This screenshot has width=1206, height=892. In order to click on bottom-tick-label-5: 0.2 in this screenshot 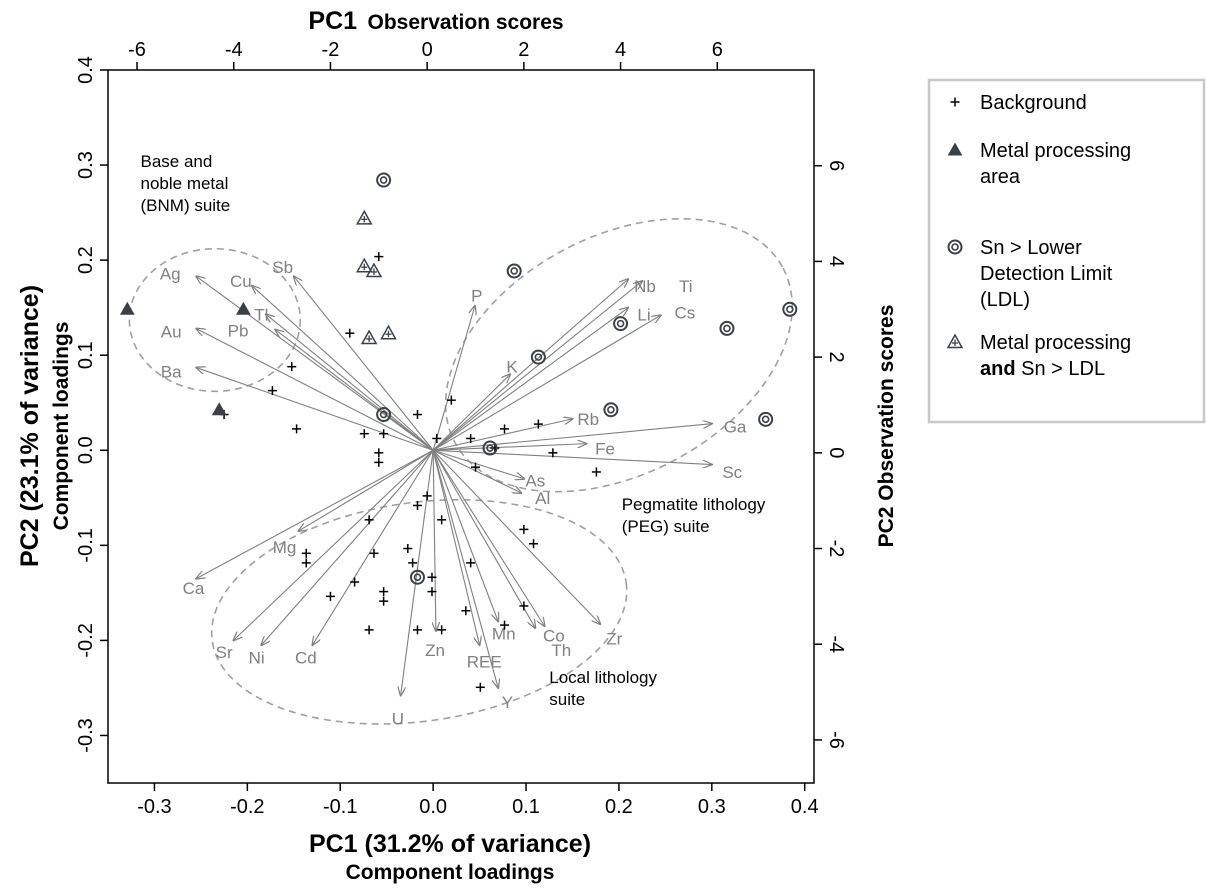, I will do `click(619, 807)`.